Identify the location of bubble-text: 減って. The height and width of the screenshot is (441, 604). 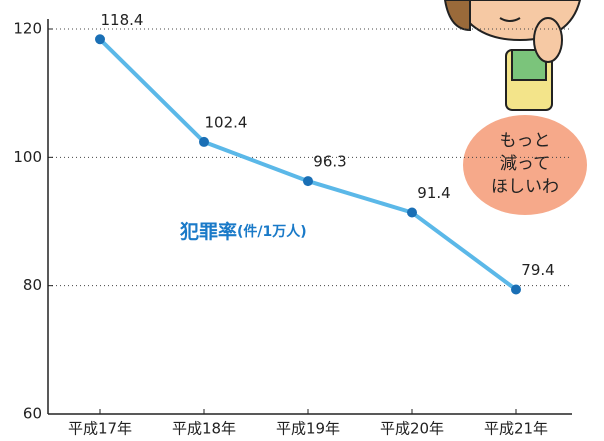
(525, 164).